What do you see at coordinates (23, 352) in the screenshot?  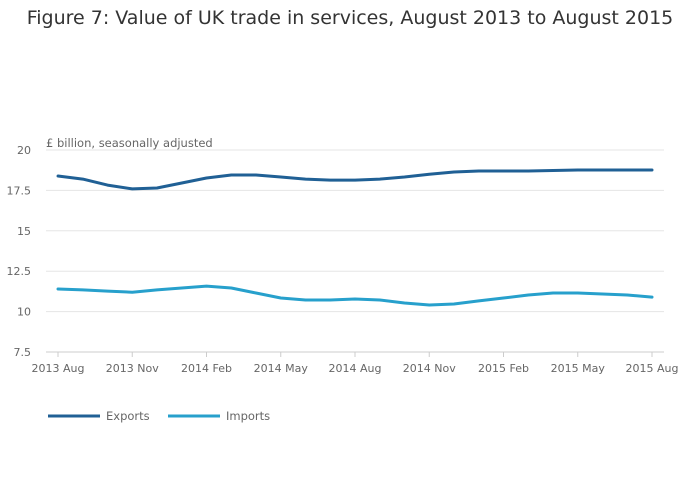 I see `y-tick-label: 7.5` at bounding box center [23, 352].